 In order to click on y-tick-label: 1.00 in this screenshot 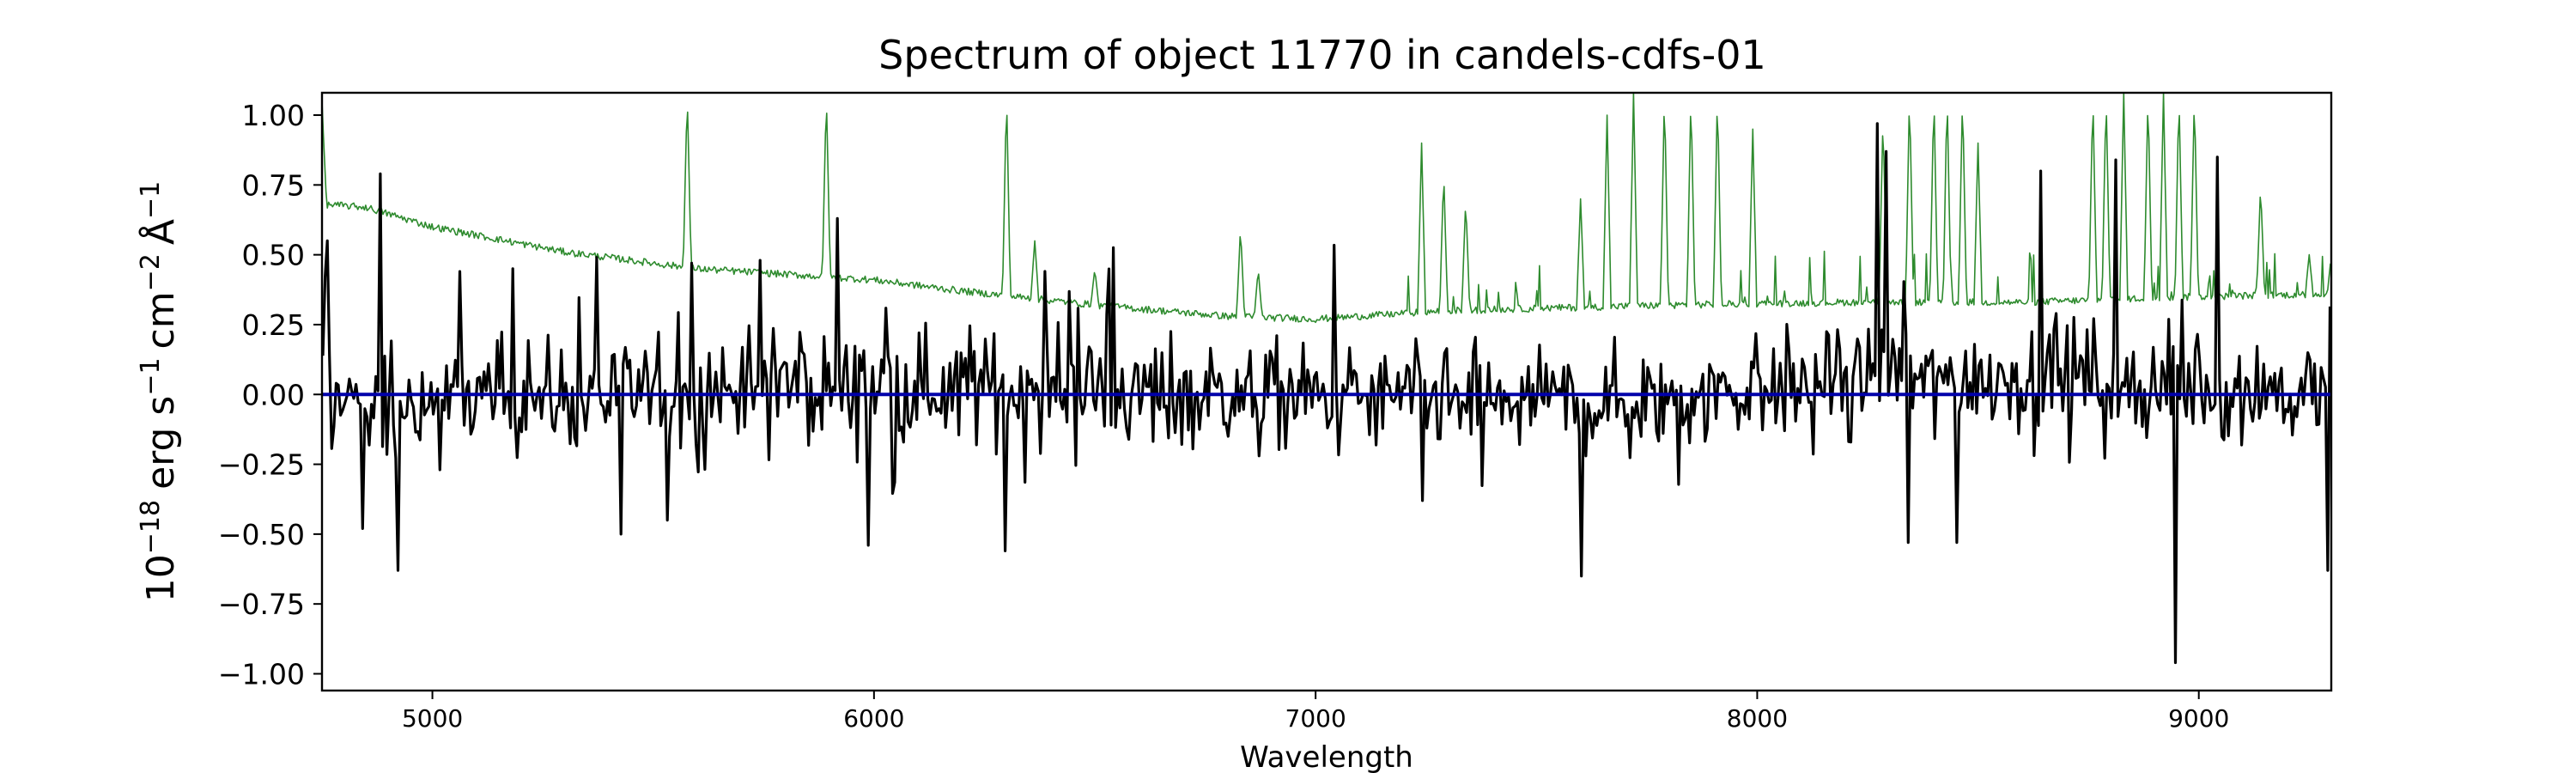, I will do `click(273, 115)`.